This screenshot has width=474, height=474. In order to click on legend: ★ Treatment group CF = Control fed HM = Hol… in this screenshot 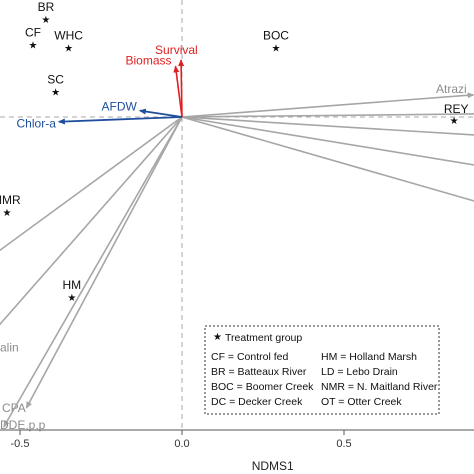, I will do `click(322, 370)`.